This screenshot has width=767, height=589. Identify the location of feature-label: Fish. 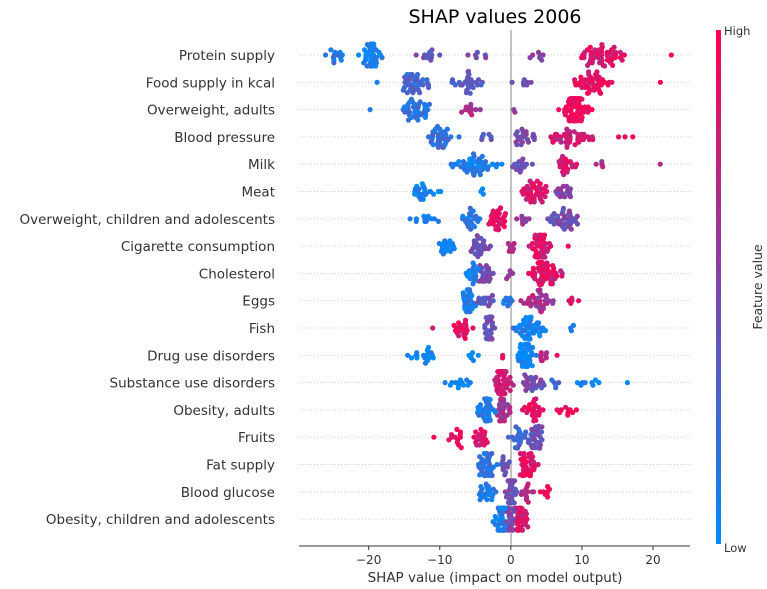
(262, 329).